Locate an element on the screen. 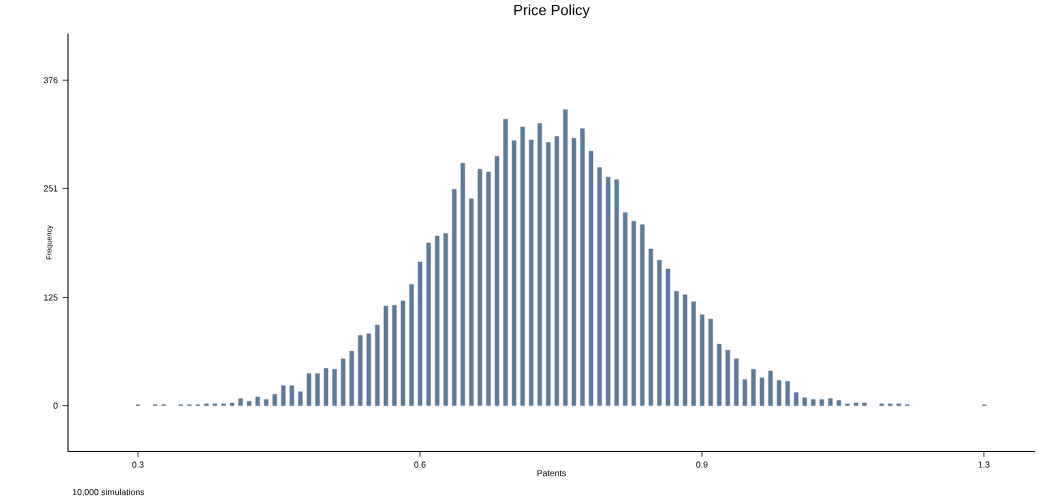 The width and height of the screenshot is (1041, 500). x-tick-label: 1.3 is located at coordinates (984, 464).